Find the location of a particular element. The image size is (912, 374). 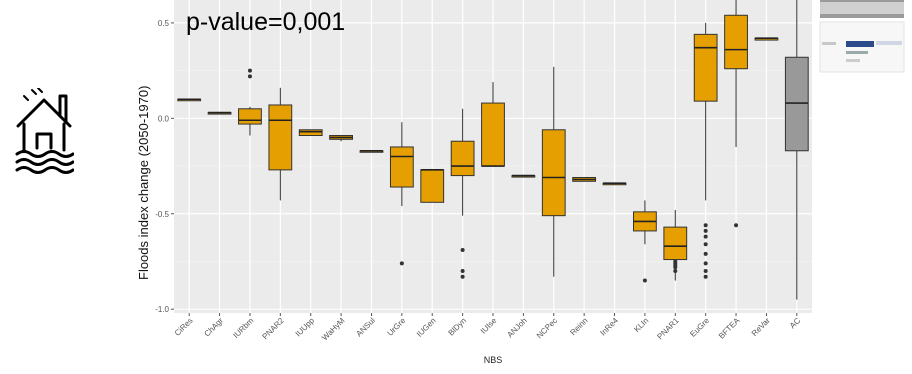

x-tick-label: CiRes is located at coordinates (184, 327).